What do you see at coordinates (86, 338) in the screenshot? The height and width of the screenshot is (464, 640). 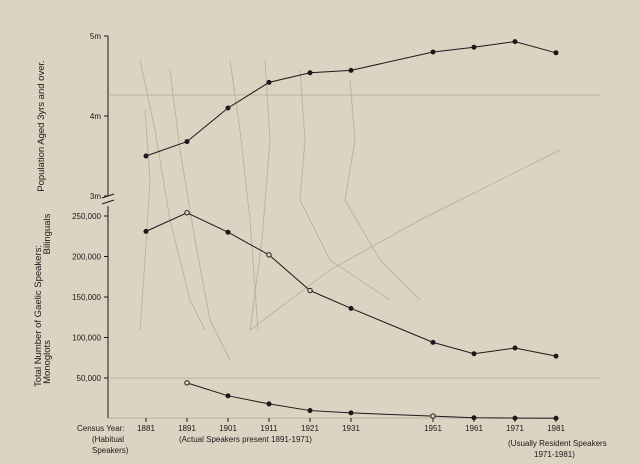 I see `lower-y-tick-label: 100,000` at bounding box center [86, 338].